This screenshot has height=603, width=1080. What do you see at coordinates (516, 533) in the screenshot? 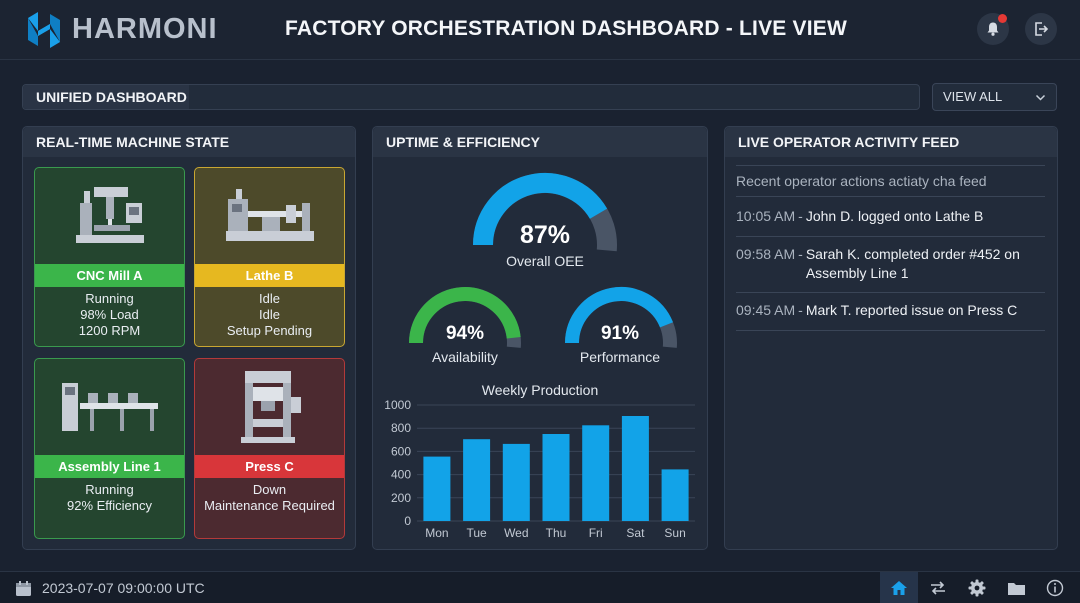
I see `x-tick-label: Wed` at bounding box center [516, 533].